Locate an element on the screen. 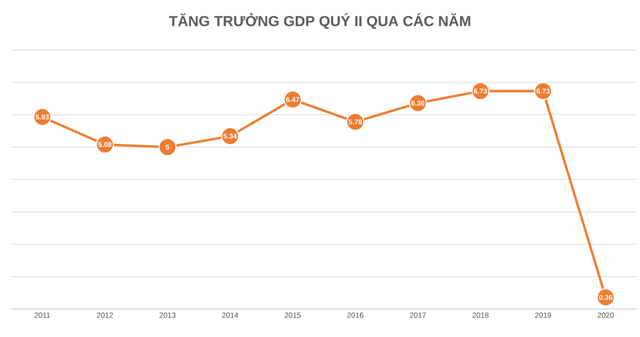 The height and width of the screenshot is (337, 640). point is located at coordinates (167, 147).